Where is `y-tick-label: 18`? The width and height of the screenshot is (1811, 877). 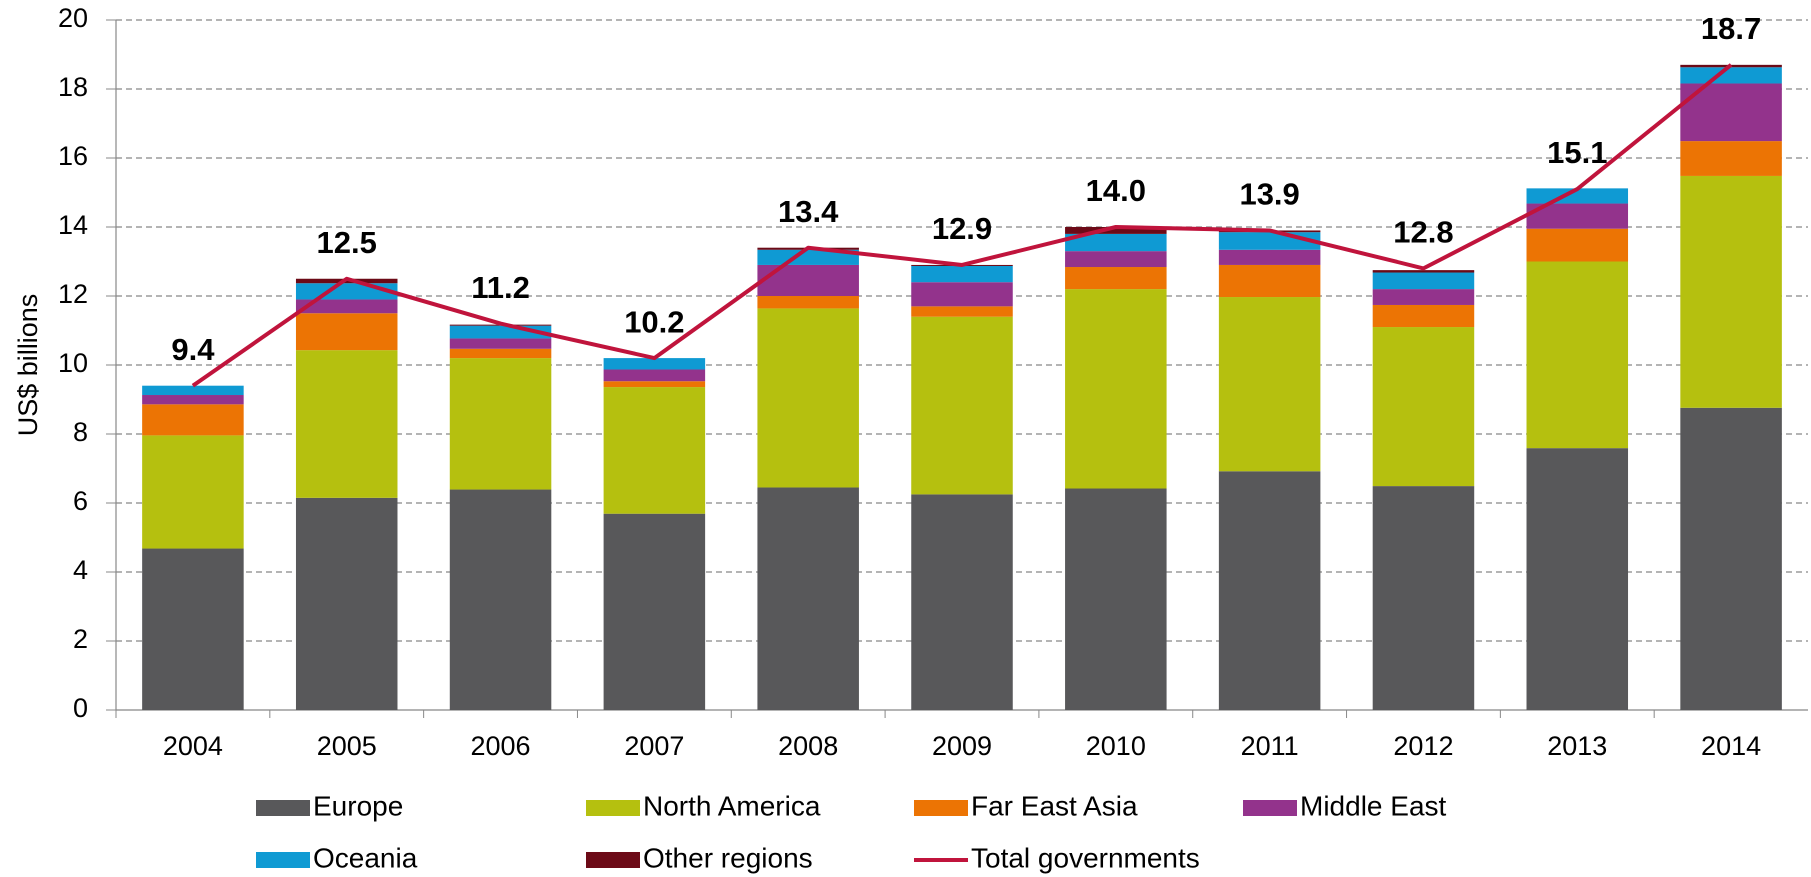 y-tick-label: 18 is located at coordinates (73, 87).